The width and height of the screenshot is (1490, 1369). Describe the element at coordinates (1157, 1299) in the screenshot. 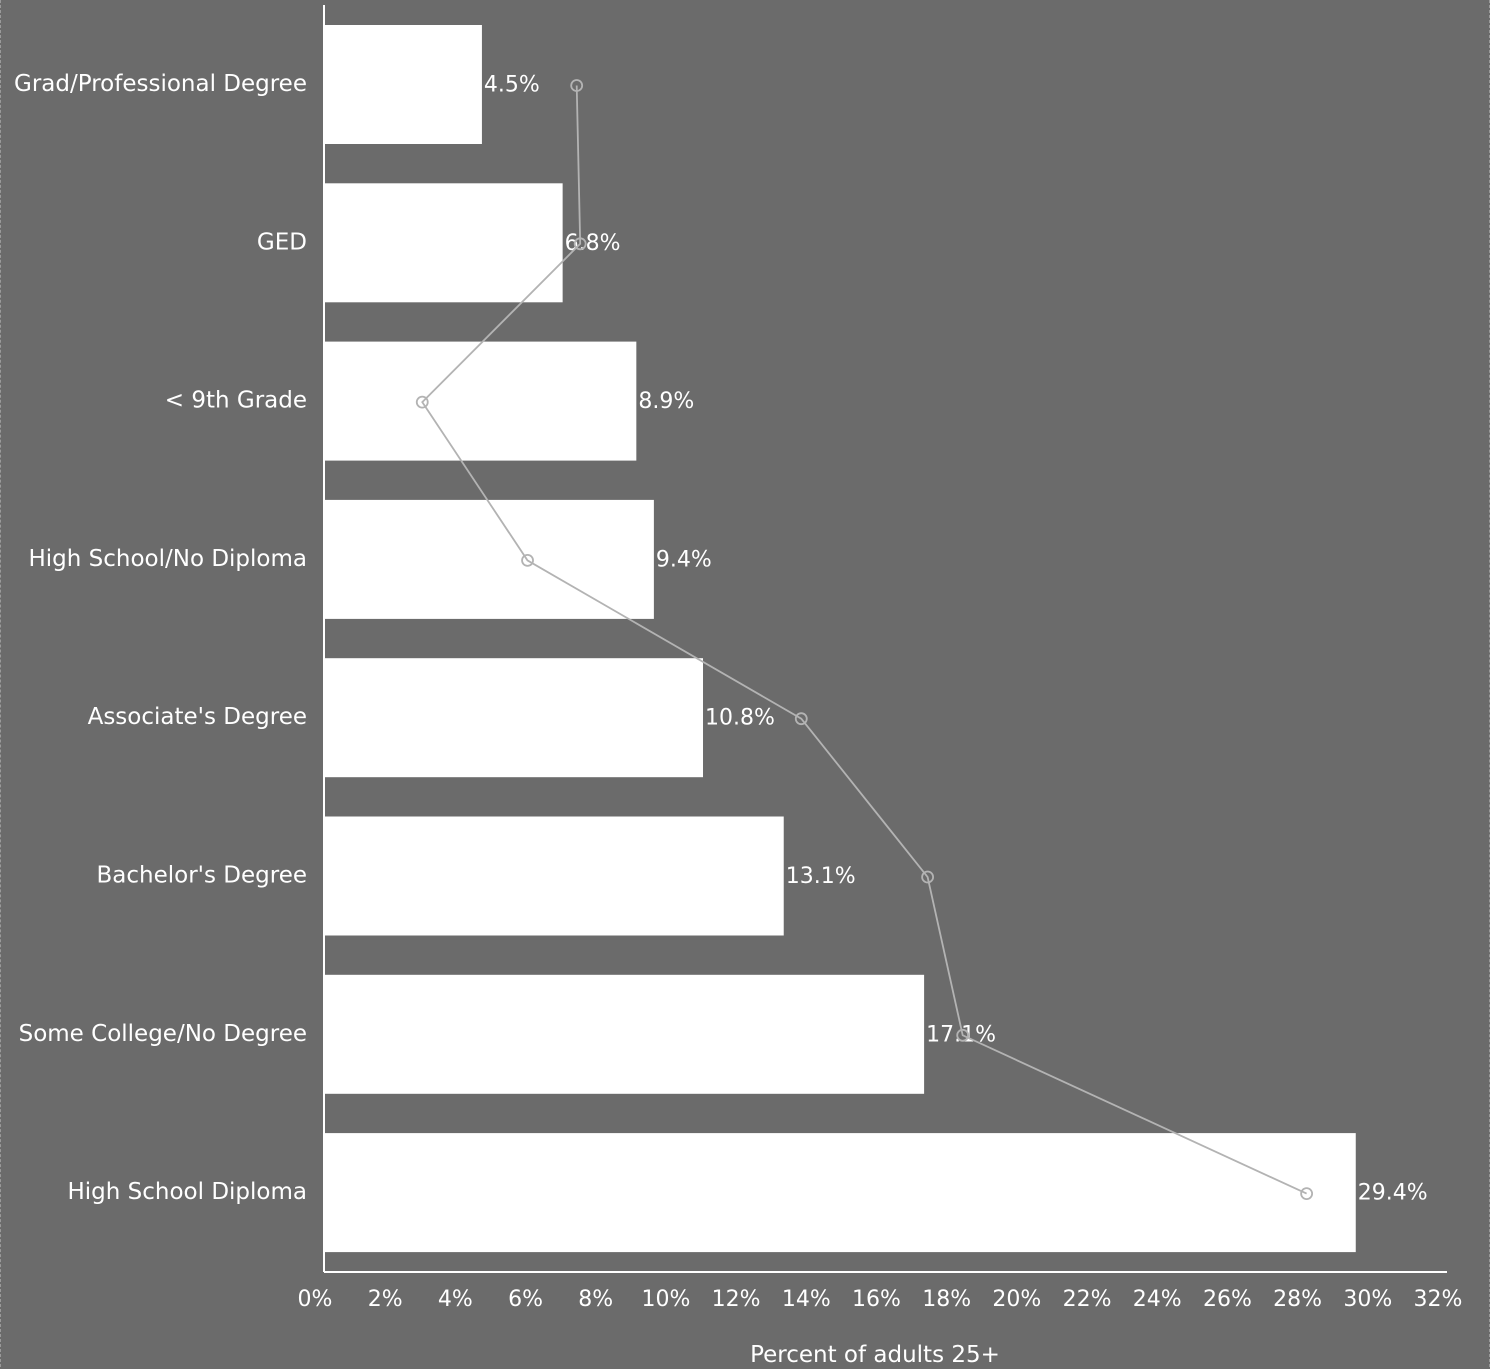

I see `x-tick-label: 24%` at that location.